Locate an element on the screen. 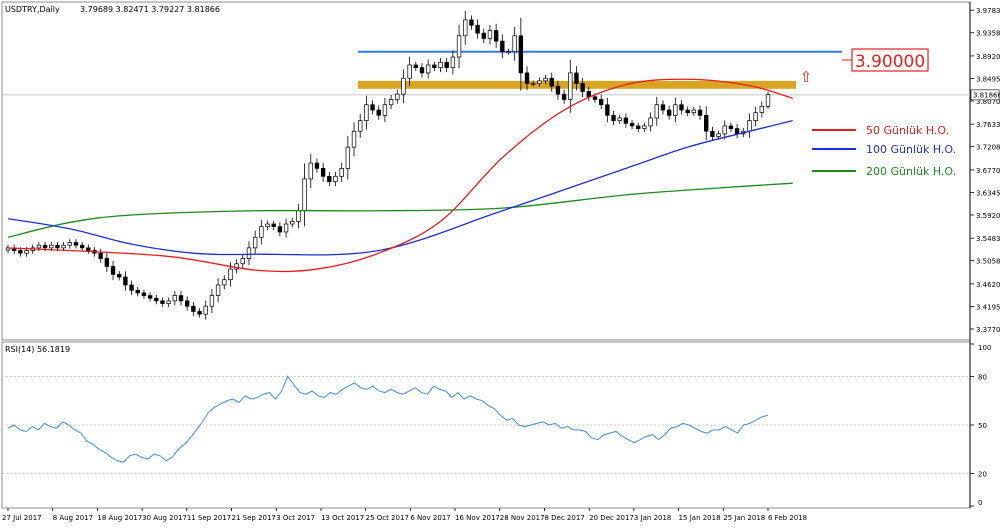 The width and height of the screenshot is (1000, 529). current-price-box is located at coordinates (985, 95).